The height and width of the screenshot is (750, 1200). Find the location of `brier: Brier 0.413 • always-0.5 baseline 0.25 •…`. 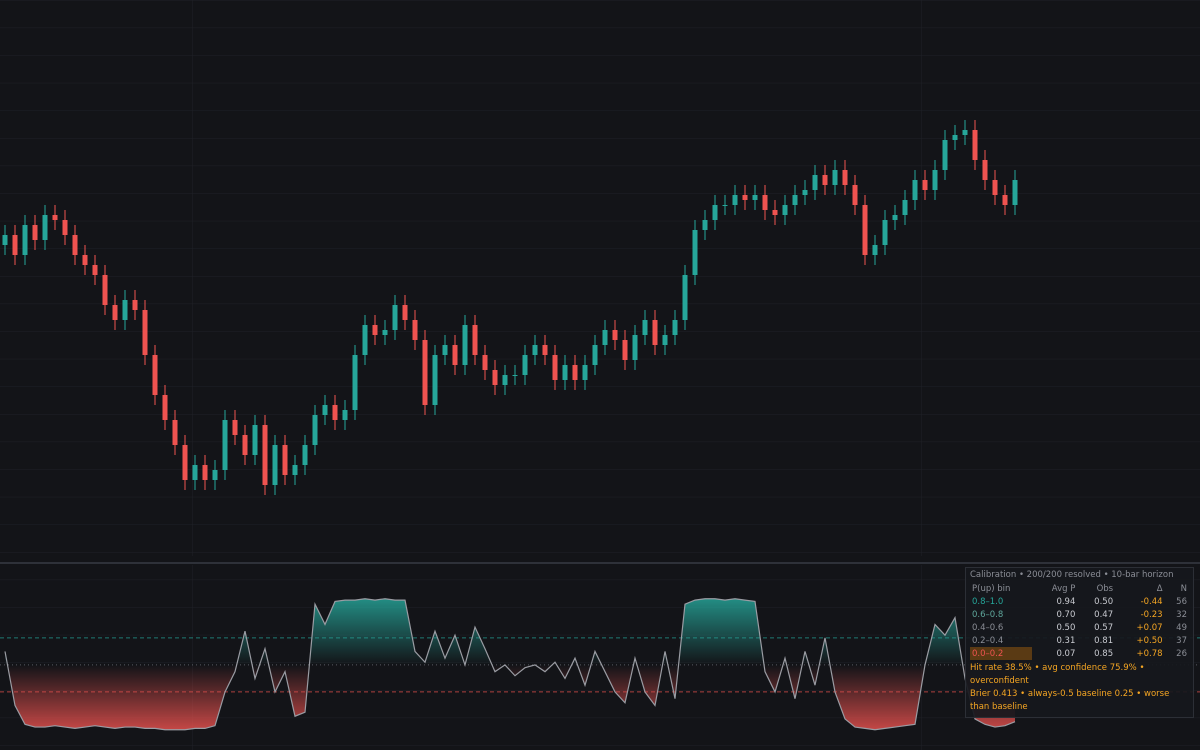

brier: Brier 0.413 • always-0.5 baseline 0.25 •… is located at coordinates (1070, 700).